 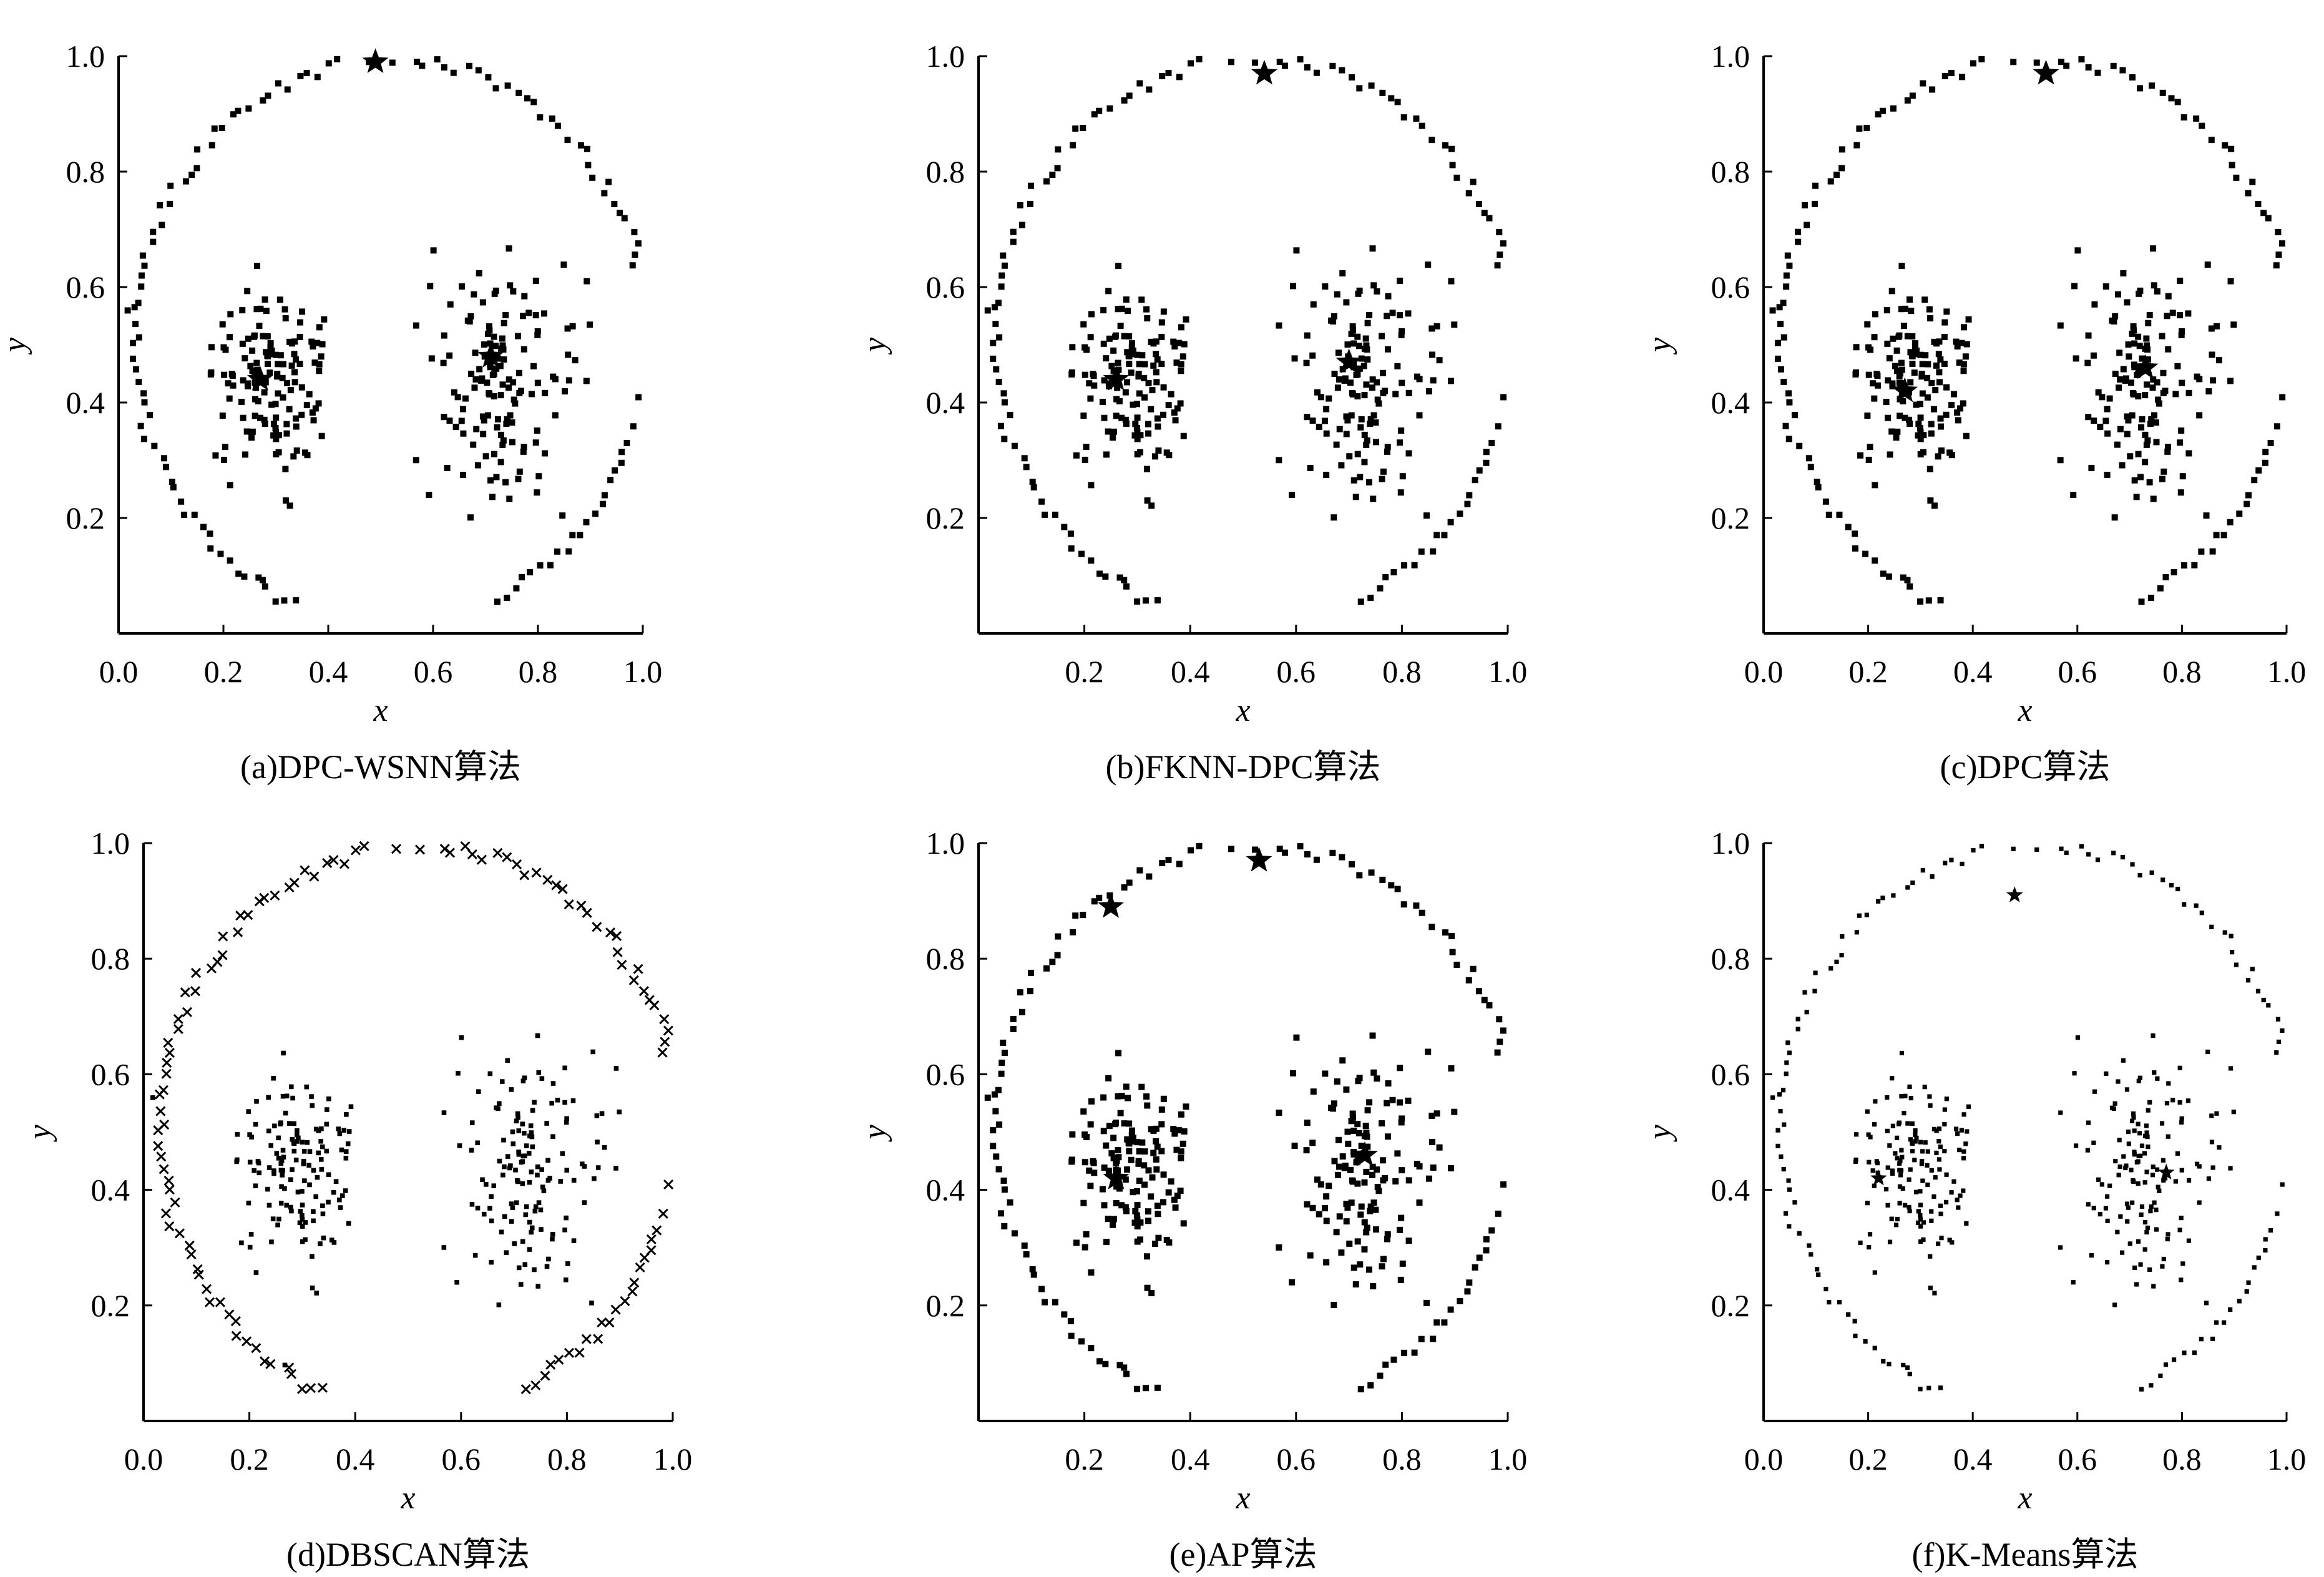 What do you see at coordinates (1730, 844) in the screenshot?
I see `y-tick-label: 1.0` at bounding box center [1730, 844].